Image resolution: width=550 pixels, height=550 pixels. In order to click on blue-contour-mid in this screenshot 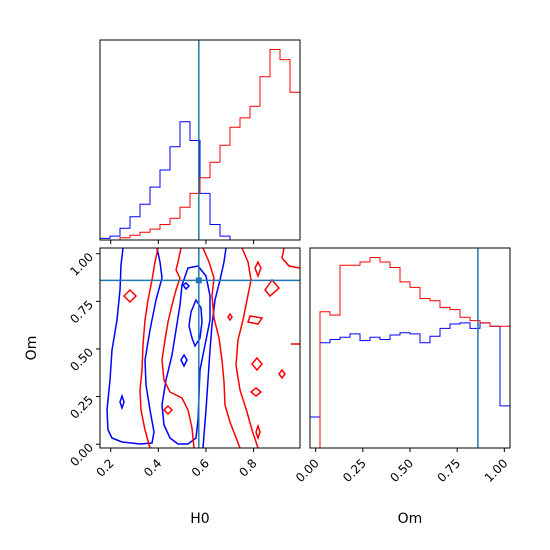, I will do `click(186, 355)`.